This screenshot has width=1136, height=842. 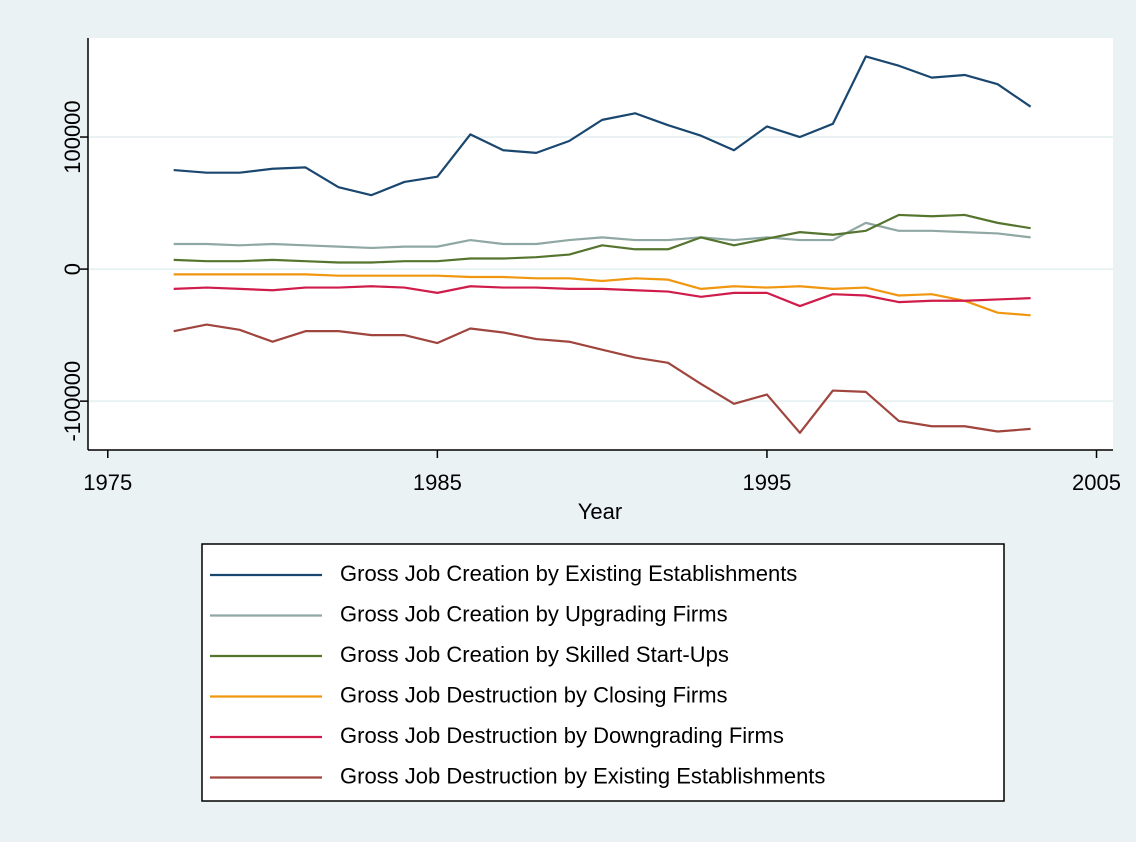 I want to click on y-tick-label: -100000, so click(x=72, y=401).